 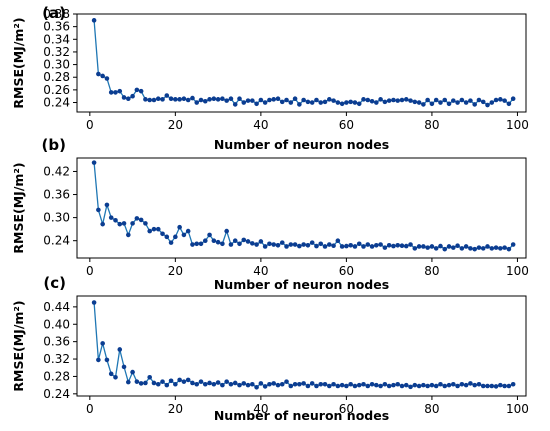 I want to click on x-tick-label: 100, so click(x=517, y=271).